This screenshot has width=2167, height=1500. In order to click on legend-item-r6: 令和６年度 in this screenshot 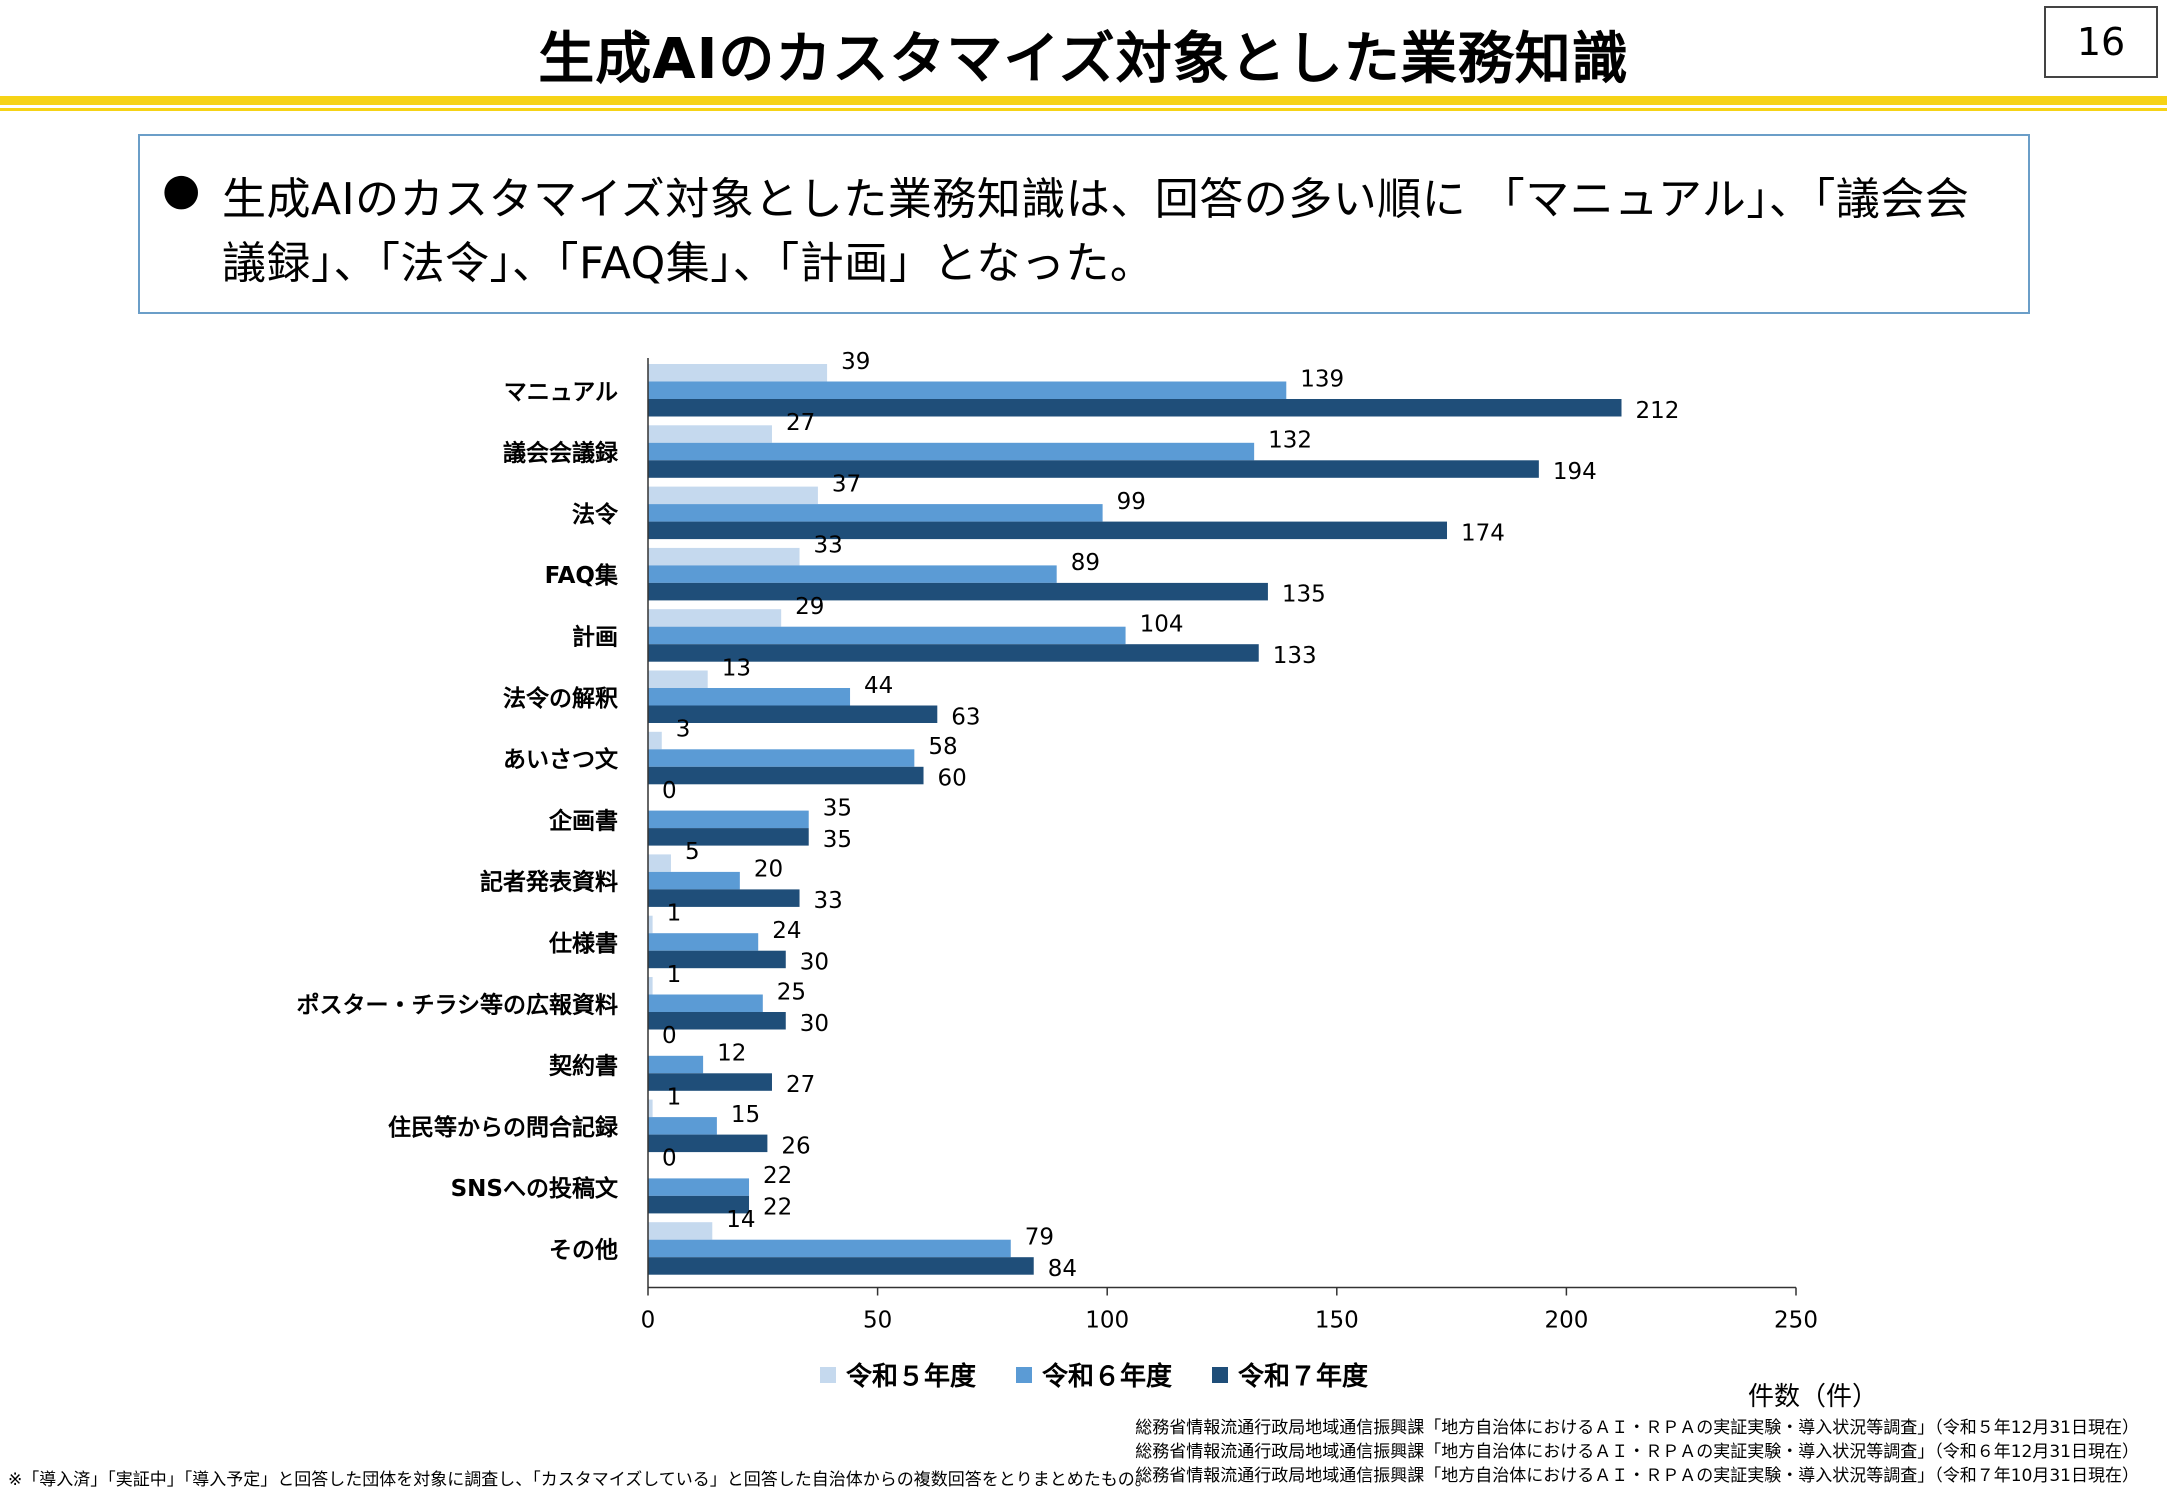, I will do `click(1094, 1374)`.